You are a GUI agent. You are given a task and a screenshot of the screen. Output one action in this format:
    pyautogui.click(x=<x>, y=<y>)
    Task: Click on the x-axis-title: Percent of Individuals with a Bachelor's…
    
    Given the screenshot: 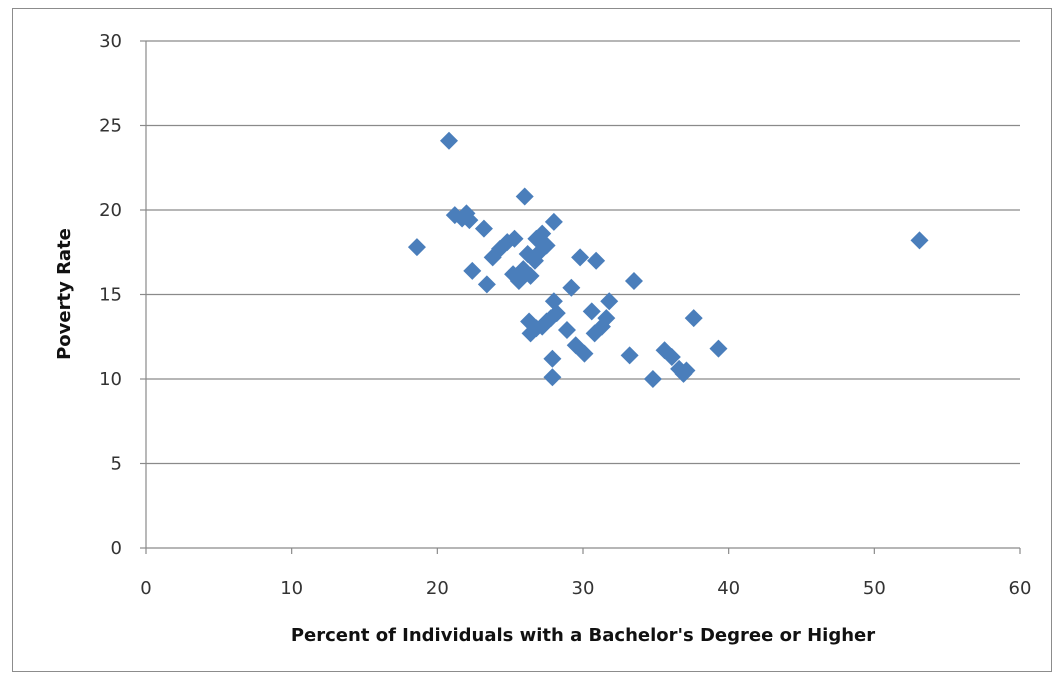 What is the action you would take?
    pyautogui.click(x=583, y=635)
    